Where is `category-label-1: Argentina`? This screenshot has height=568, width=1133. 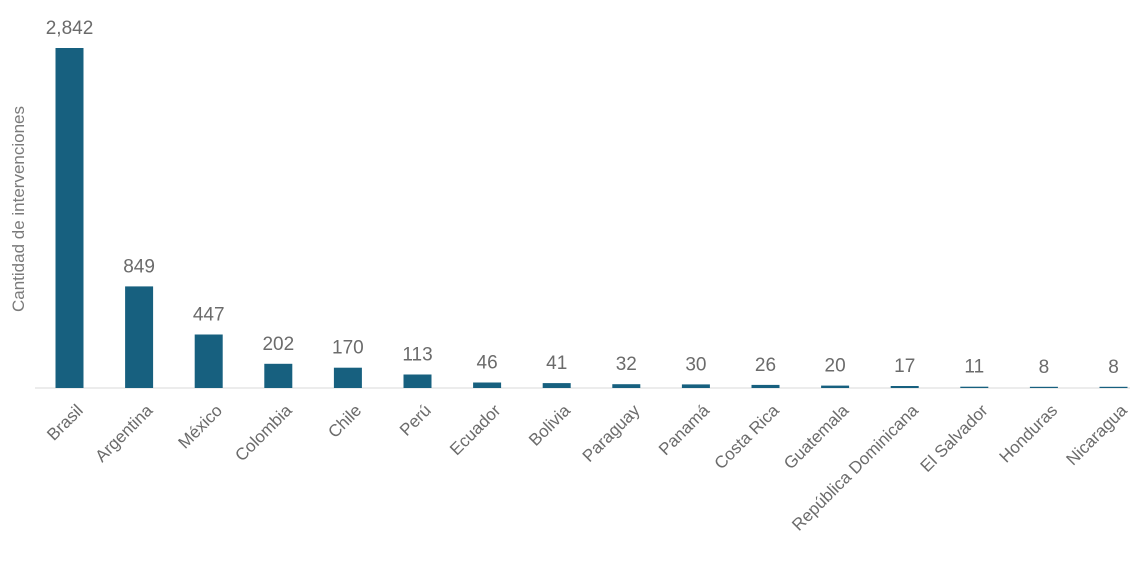
category-label-1: Argentina is located at coordinates (124, 432).